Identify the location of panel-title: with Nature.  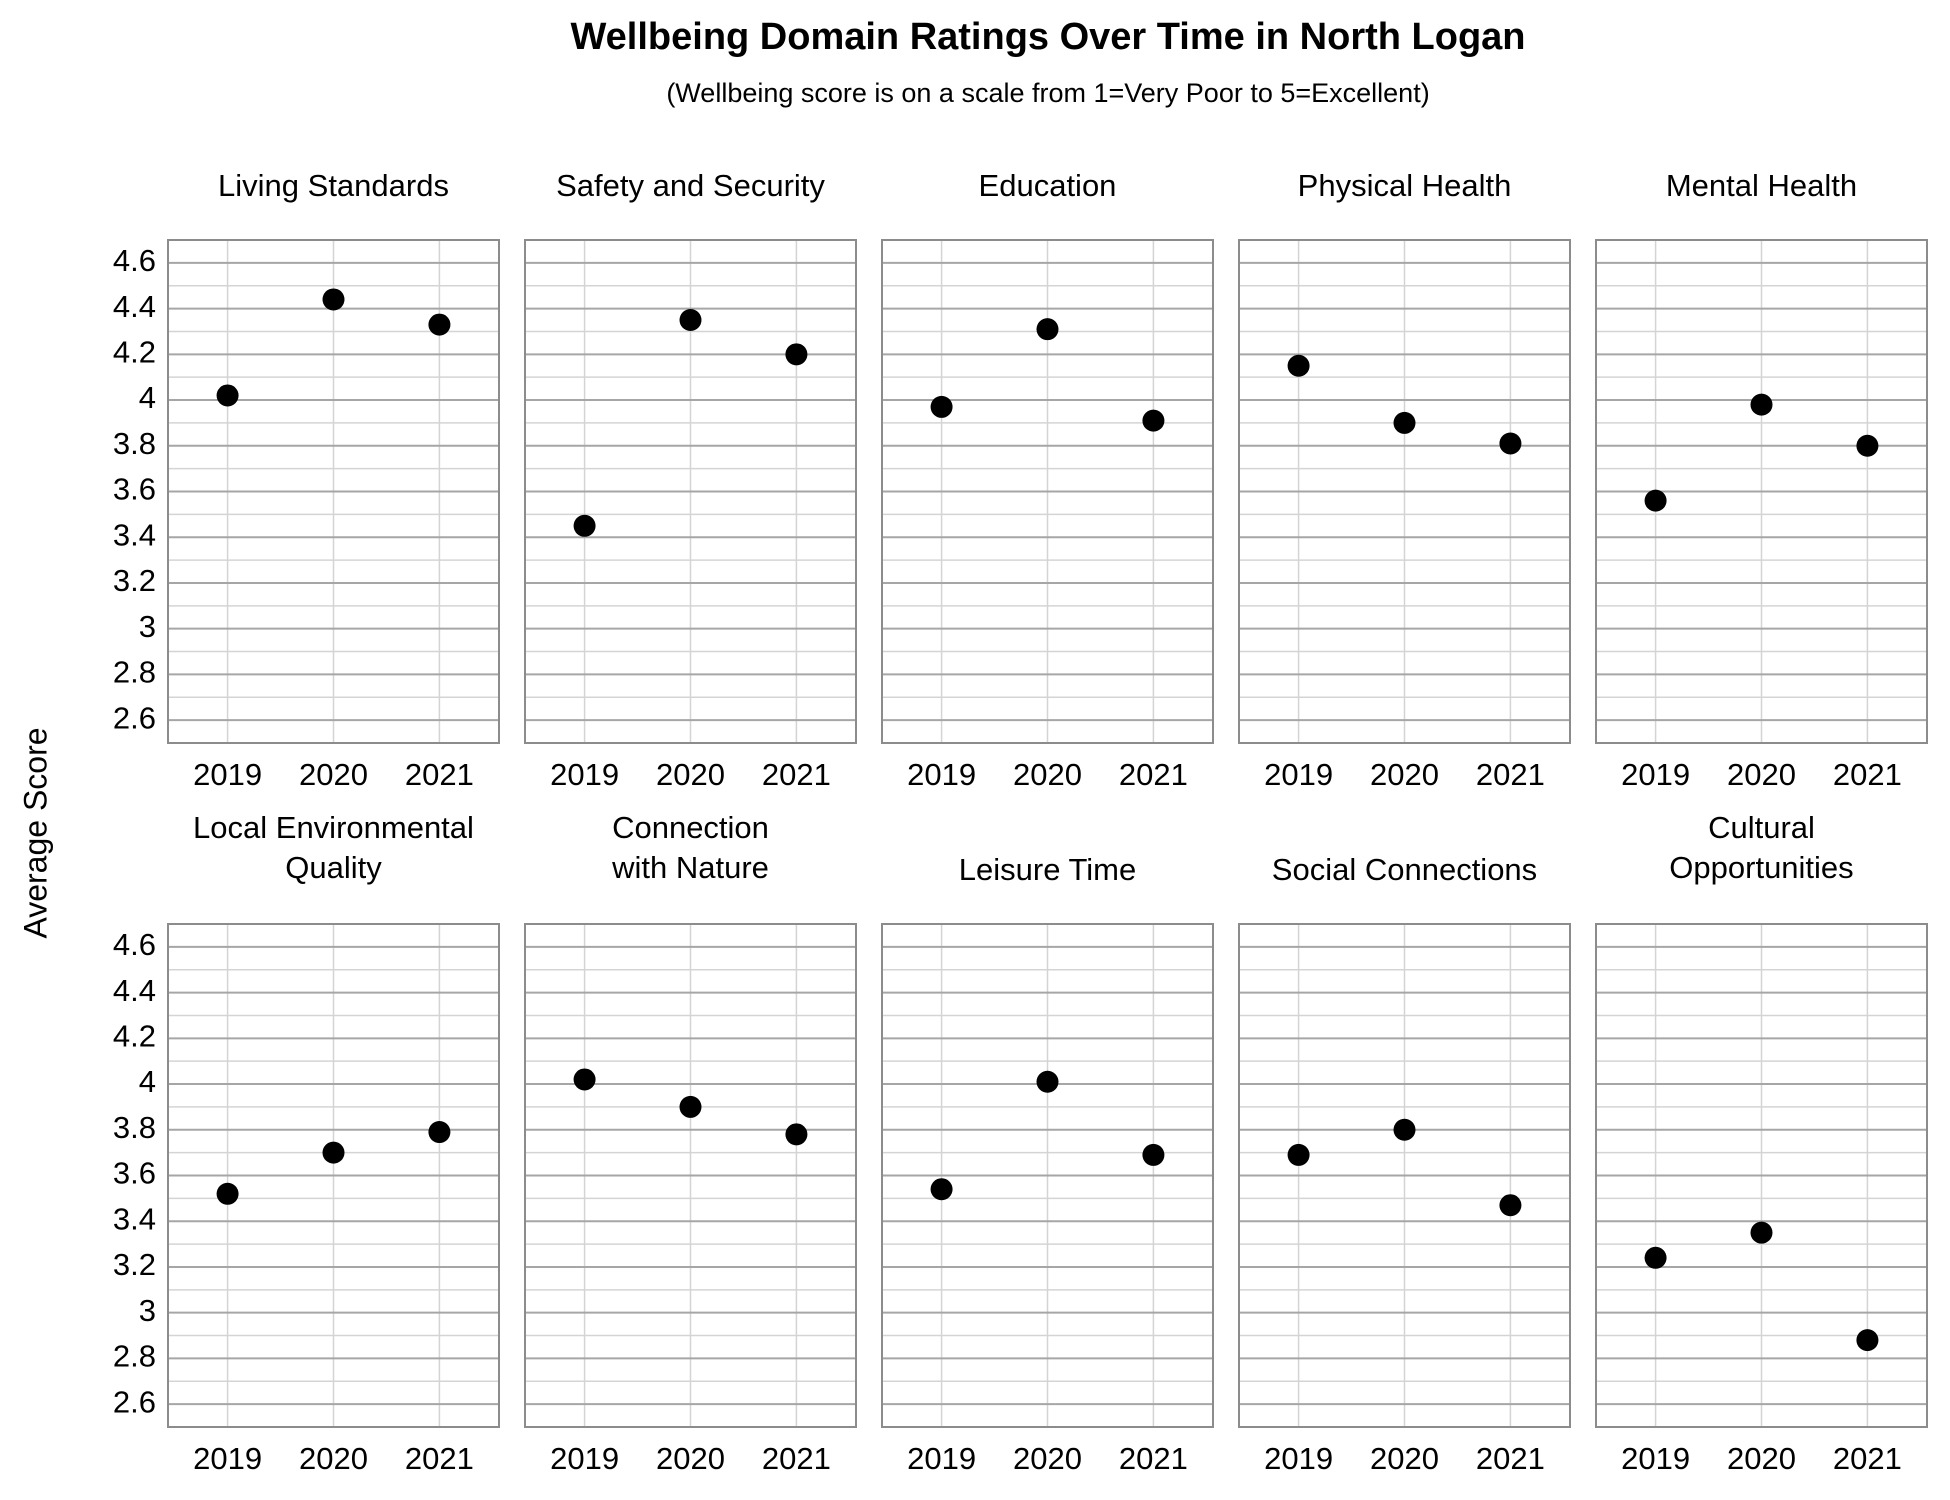
(690, 867).